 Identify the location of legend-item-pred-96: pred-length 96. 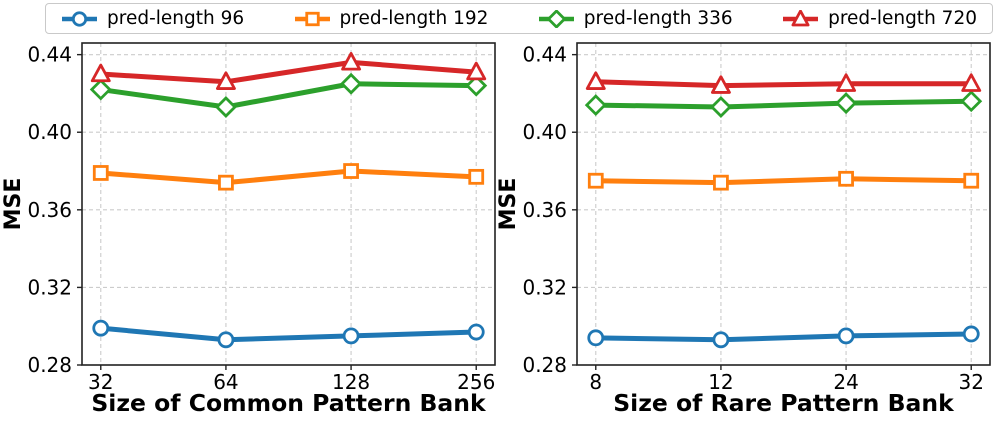
(152, 18).